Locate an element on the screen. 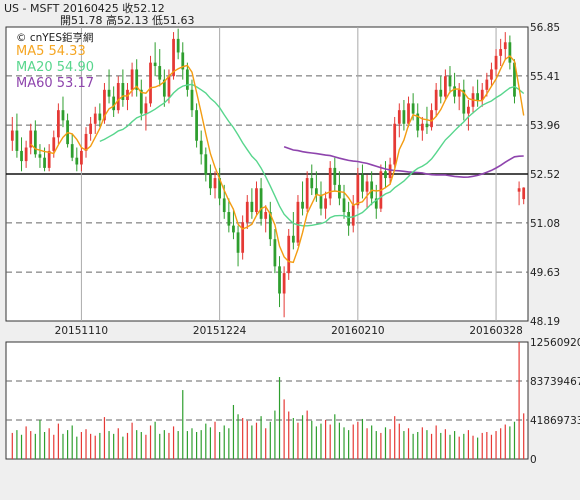  volume-tick-label: 41869733 is located at coordinates (555, 421).